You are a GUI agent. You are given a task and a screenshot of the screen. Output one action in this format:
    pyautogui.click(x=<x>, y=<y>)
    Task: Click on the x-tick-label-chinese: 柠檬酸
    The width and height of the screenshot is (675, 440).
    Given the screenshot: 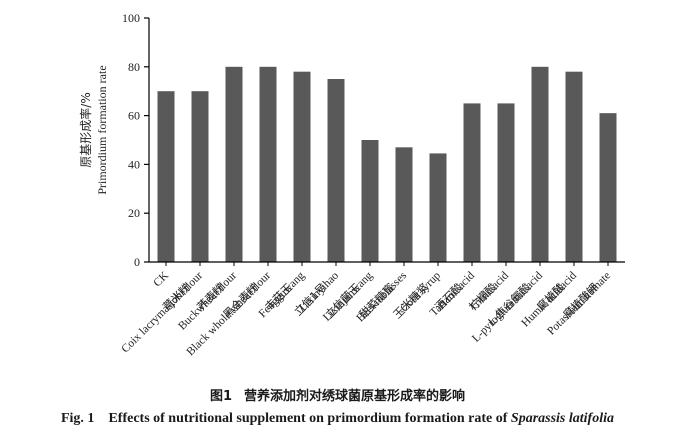 What is the action you would take?
    pyautogui.click(x=482, y=296)
    